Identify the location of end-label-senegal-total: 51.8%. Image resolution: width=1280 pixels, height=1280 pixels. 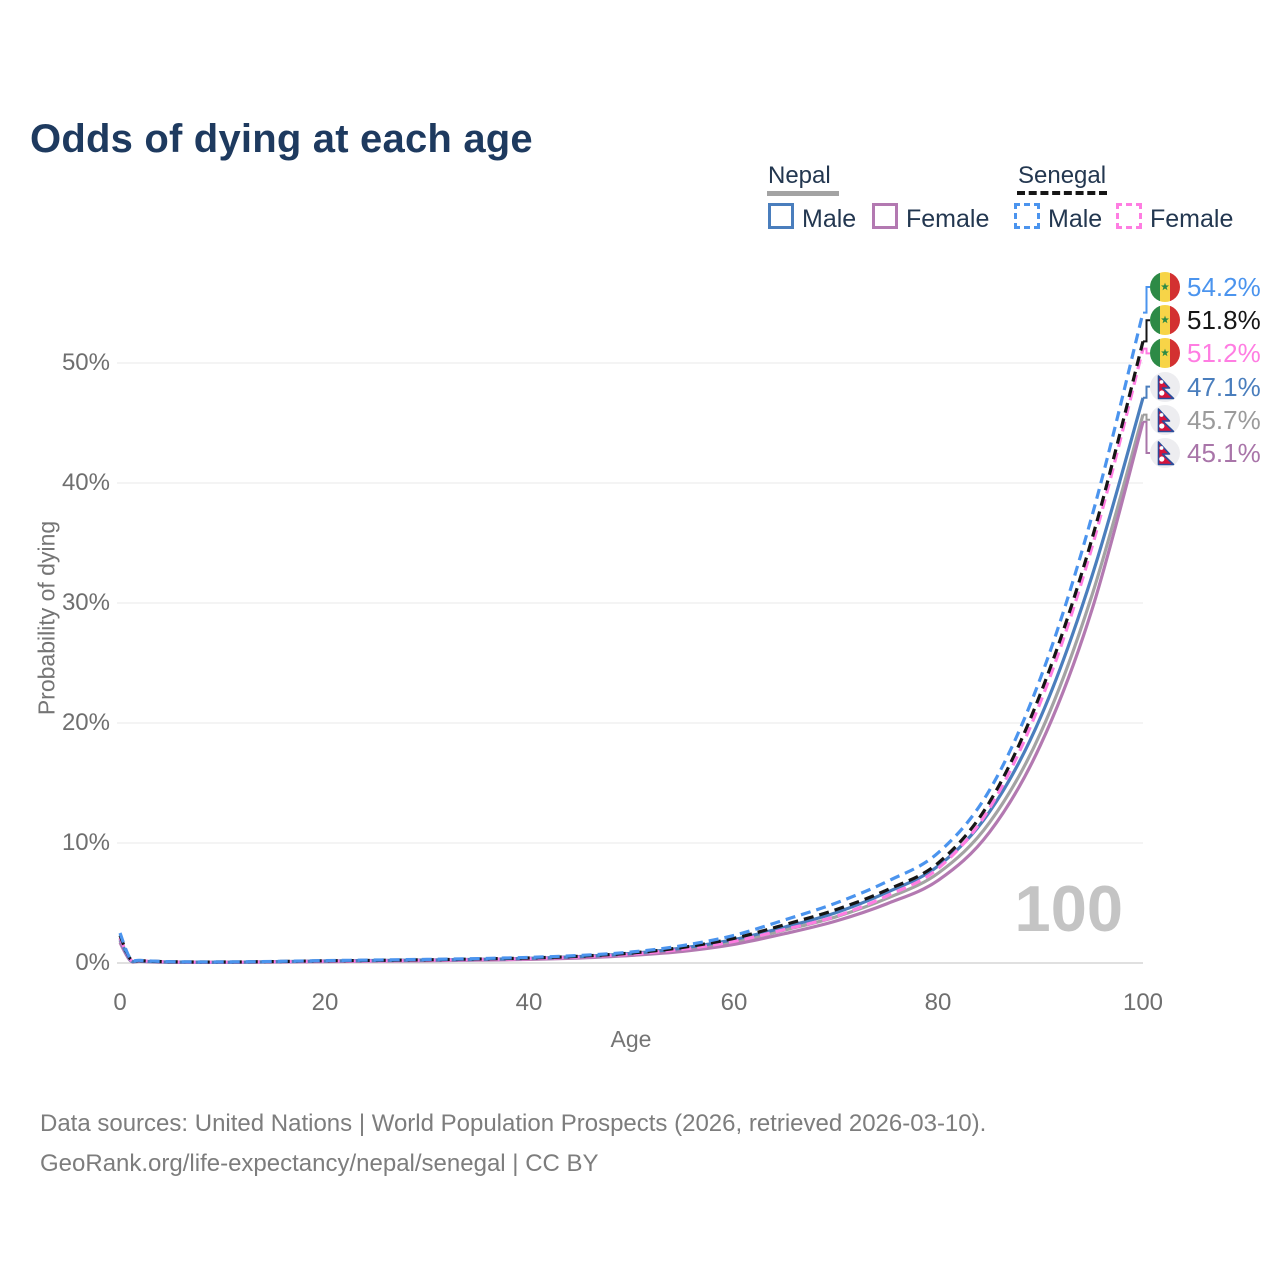
(1205, 320).